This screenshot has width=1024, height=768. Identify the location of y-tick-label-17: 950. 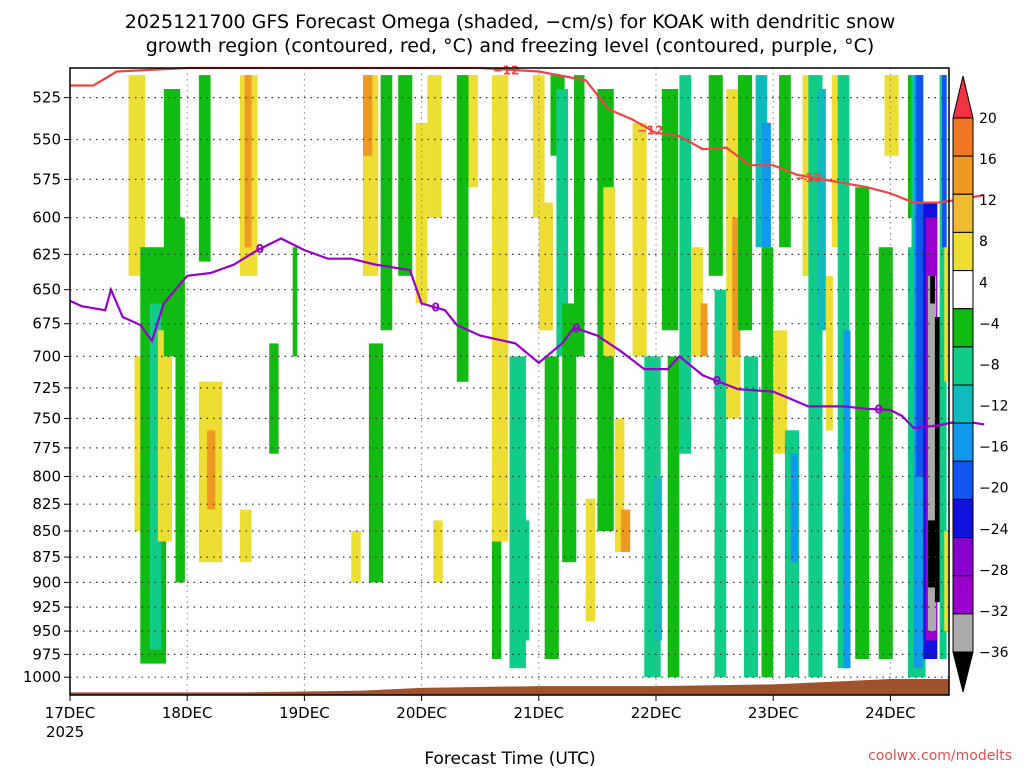
(46, 631).